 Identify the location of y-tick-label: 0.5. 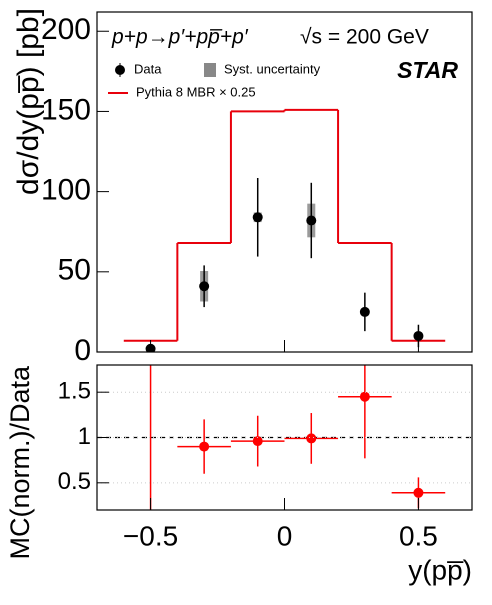
(74, 481).